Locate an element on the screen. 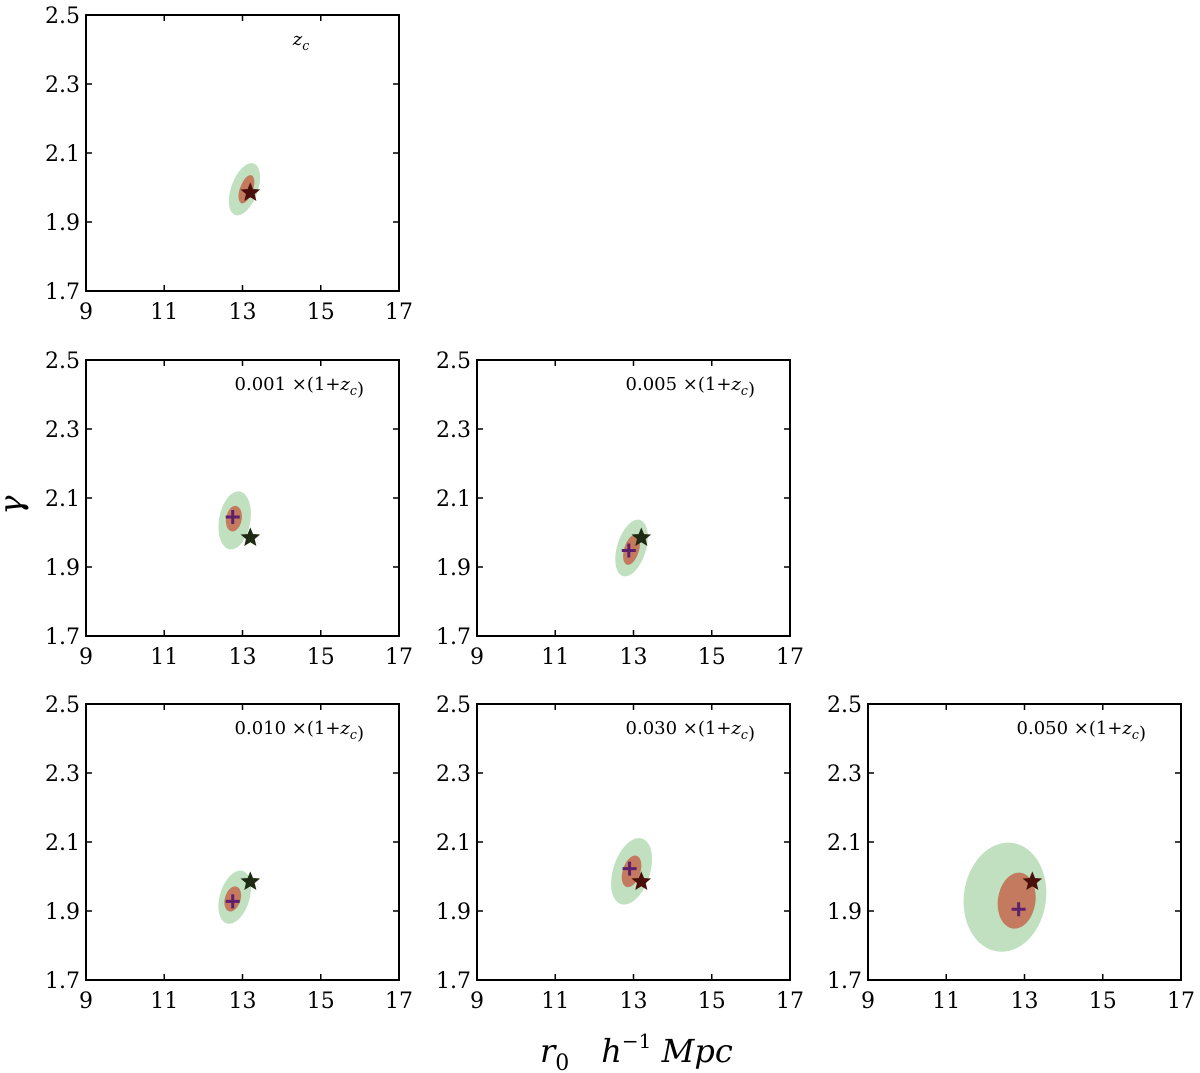 Image resolution: width=1200 pixels, height=1073 pixels. panel-label: 0.001 ×(1+zc) is located at coordinates (299, 387).